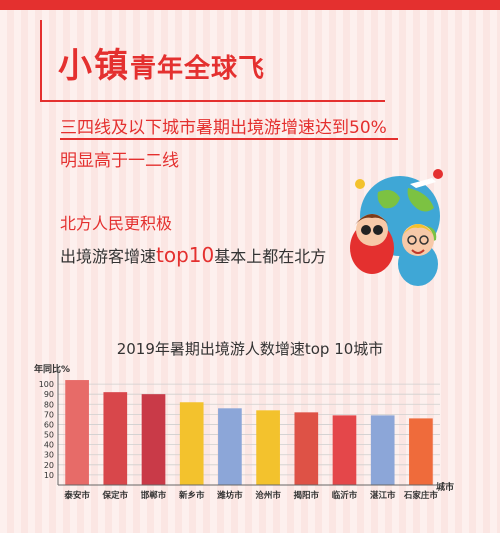 The height and width of the screenshot is (533, 500). I want to click on chart-title: 2019年暑期出境游人数增速top 10城市, so click(250, 349).